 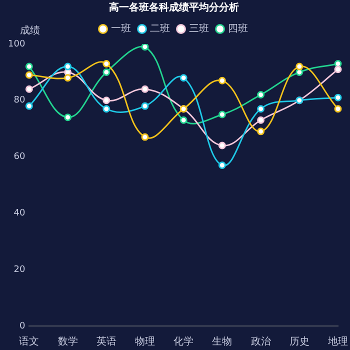 I want to click on y-axis-title: 成绩, so click(x=30, y=30).